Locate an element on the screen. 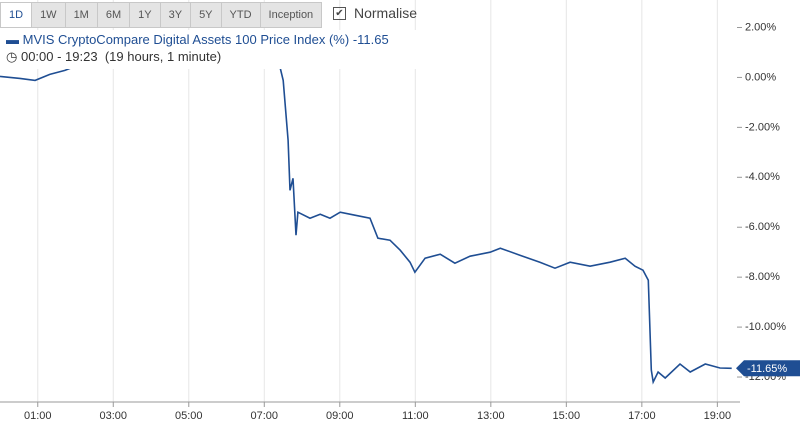 This screenshot has height=440, width=800. x-tick-label: 07:00 is located at coordinates (265, 416).